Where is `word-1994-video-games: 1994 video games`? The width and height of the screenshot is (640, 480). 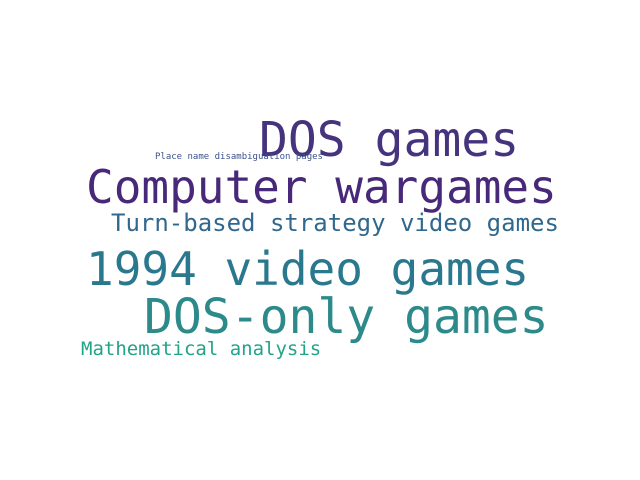
word-1994-video-games: 1994 video games is located at coordinates (308, 269).